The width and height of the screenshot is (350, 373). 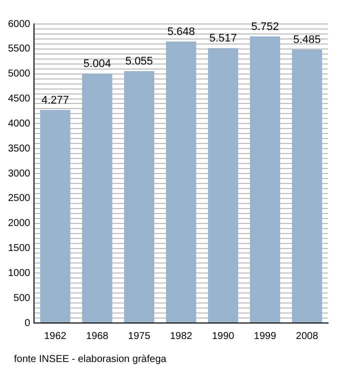 I want to click on y-tick-label: 6000, so click(x=19, y=24).